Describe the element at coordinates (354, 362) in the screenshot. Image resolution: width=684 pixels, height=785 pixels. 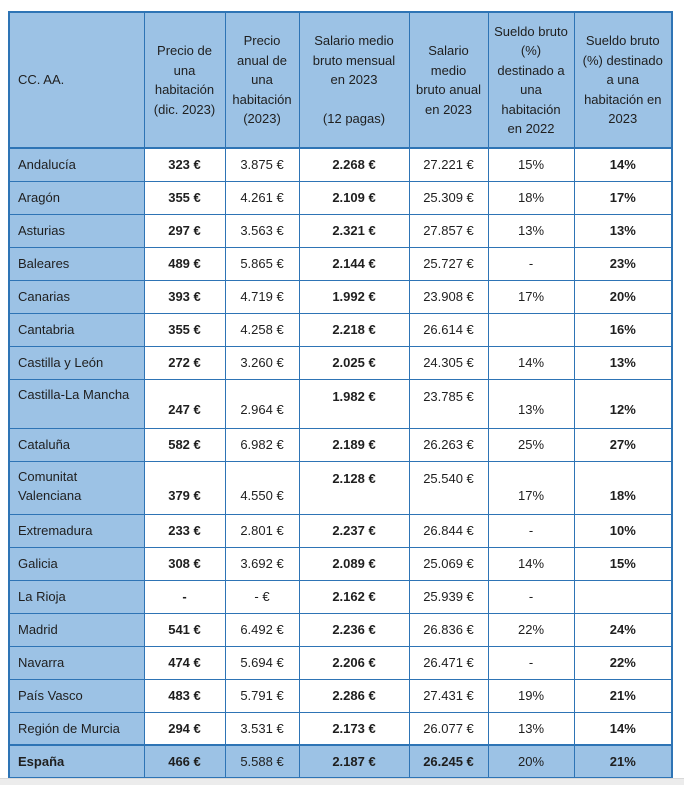
I see `salario_mensual-cell: 2.025 €` at that location.